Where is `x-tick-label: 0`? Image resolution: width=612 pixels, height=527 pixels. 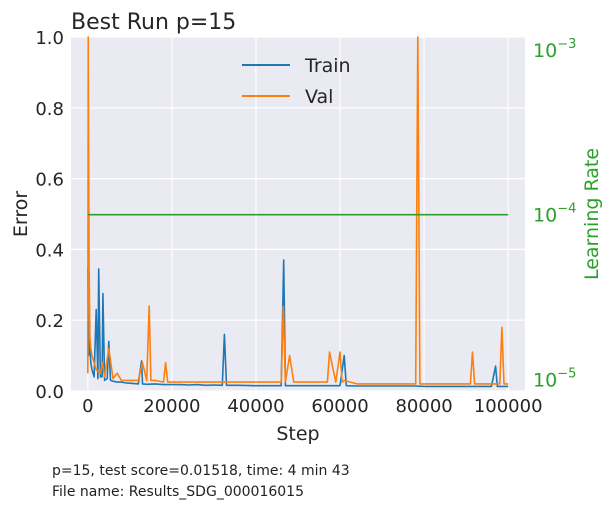
x-tick-label: 0 is located at coordinates (87, 406).